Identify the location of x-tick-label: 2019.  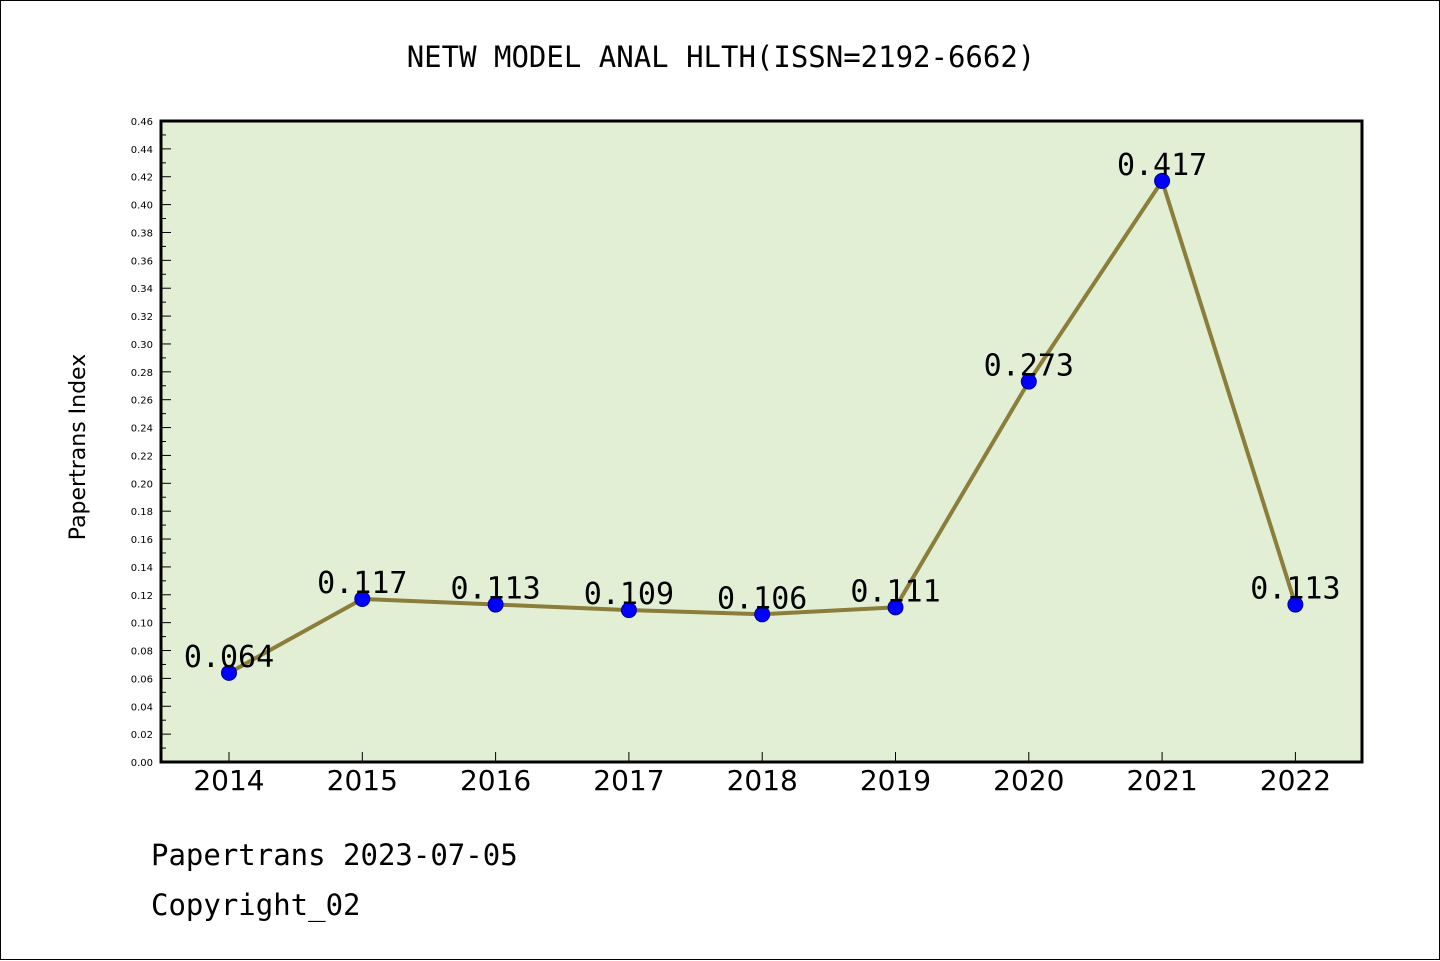
(895, 780).